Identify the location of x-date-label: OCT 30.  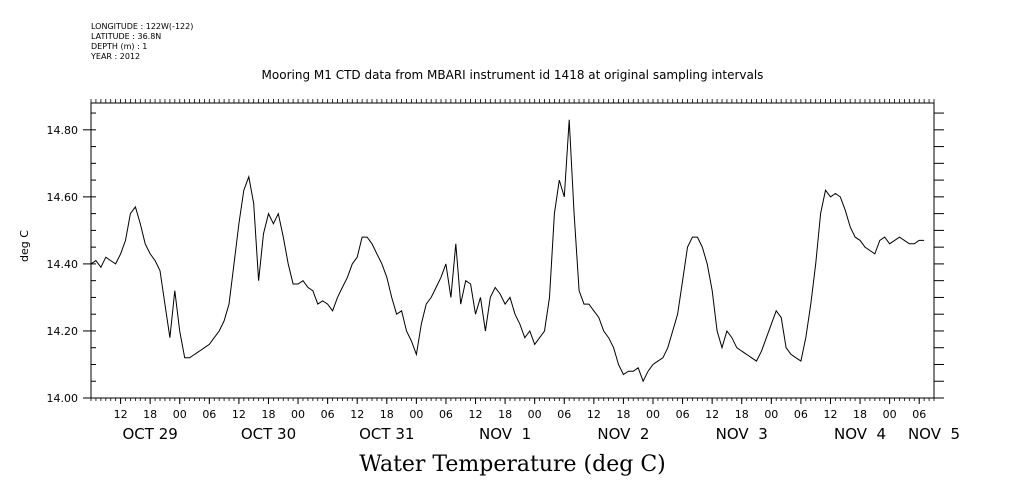
(268, 434).